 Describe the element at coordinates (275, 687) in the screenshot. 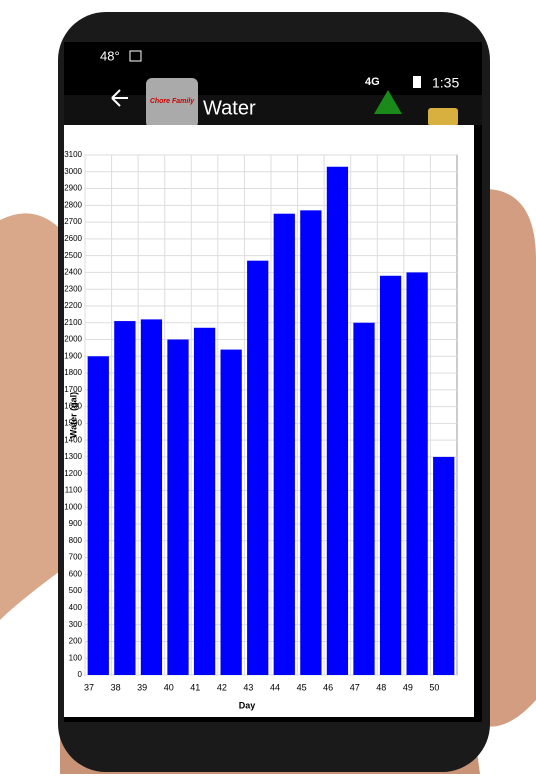

I see `x-tick-label: 44` at that location.